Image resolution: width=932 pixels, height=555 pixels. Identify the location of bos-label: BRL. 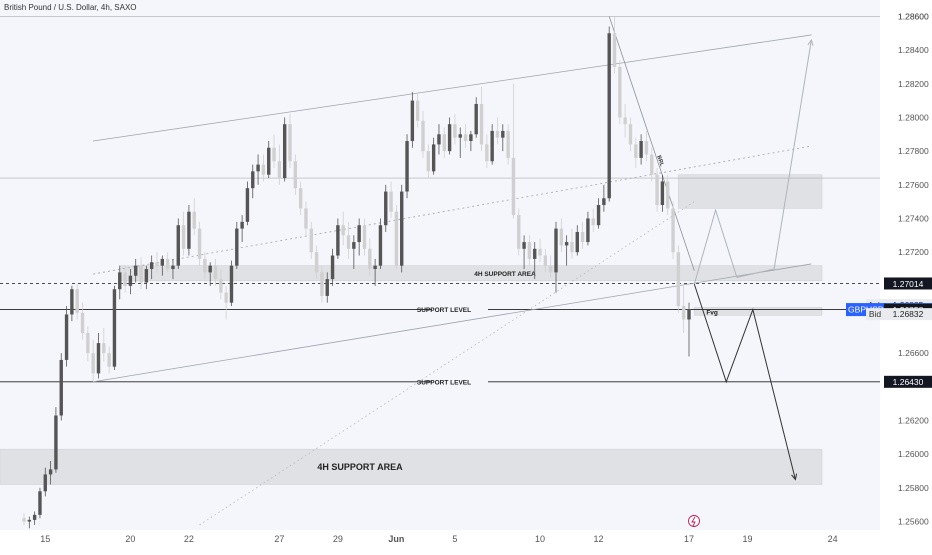
(660, 161).